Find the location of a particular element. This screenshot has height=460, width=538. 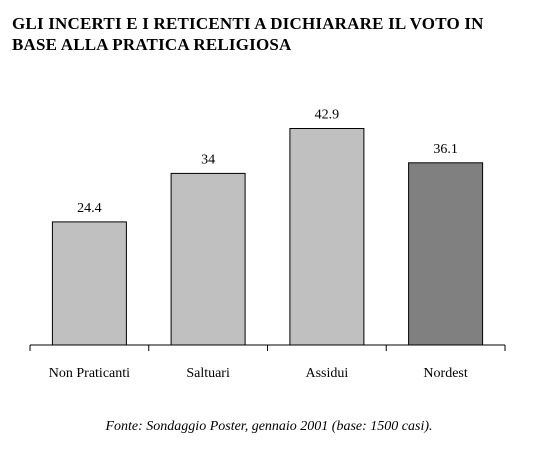

category-label-1: Saltuari is located at coordinates (208, 373).